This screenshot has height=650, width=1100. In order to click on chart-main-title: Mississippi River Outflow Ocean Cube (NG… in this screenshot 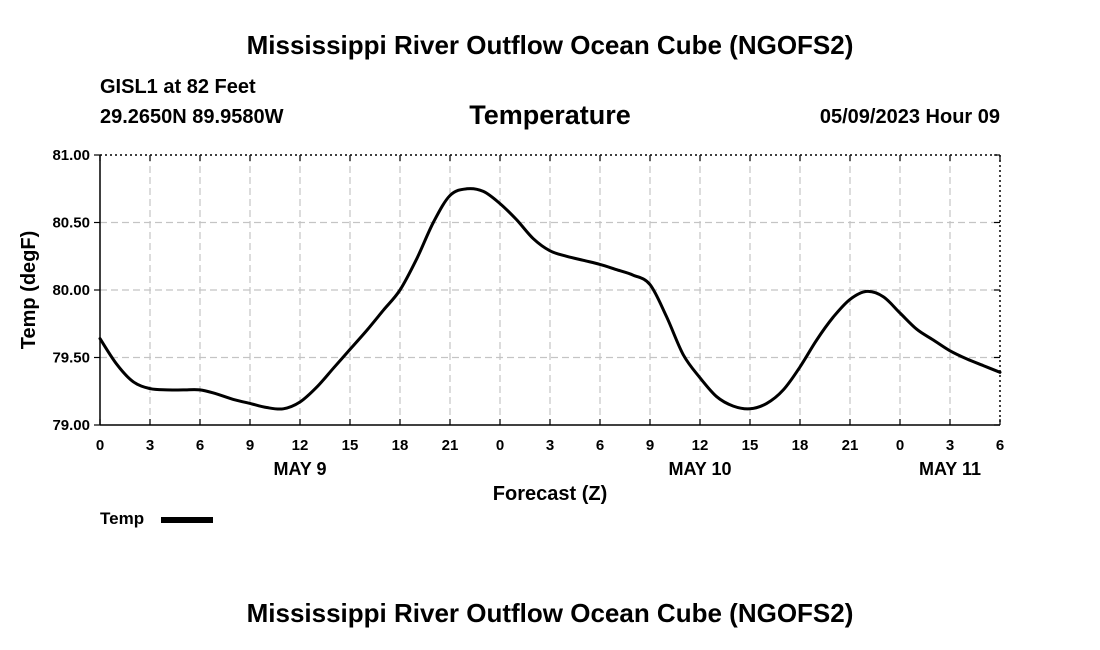, I will do `click(550, 45)`.